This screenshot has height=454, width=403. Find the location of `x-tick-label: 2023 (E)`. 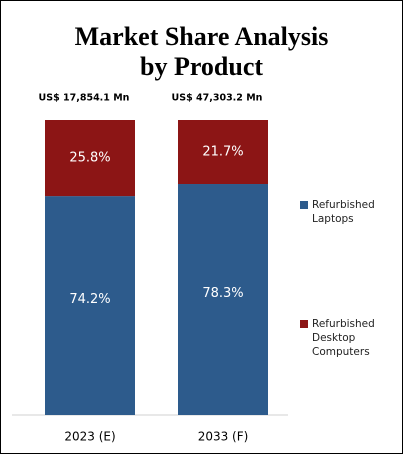

x-tick-label: 2023 (E) is located at coordinates (89, 437).